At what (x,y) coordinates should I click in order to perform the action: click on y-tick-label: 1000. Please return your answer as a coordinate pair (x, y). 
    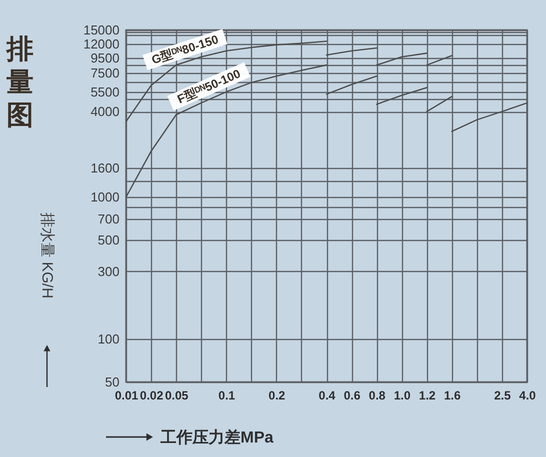
    Looking at the image, I should click on (105, 197).